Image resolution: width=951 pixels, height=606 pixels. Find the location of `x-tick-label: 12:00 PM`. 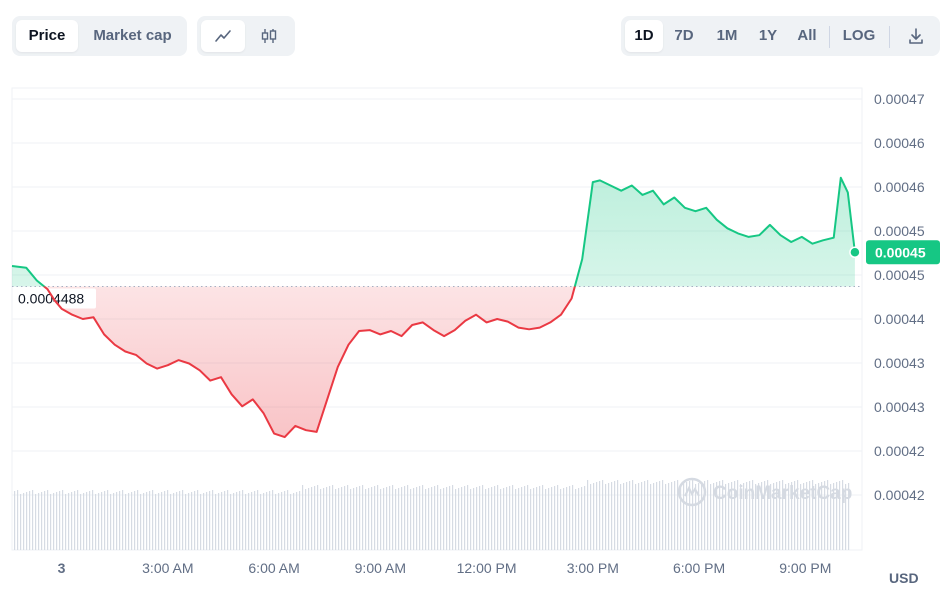

x-tick-label: 12:00 PM is located at coordinates (487, 568).